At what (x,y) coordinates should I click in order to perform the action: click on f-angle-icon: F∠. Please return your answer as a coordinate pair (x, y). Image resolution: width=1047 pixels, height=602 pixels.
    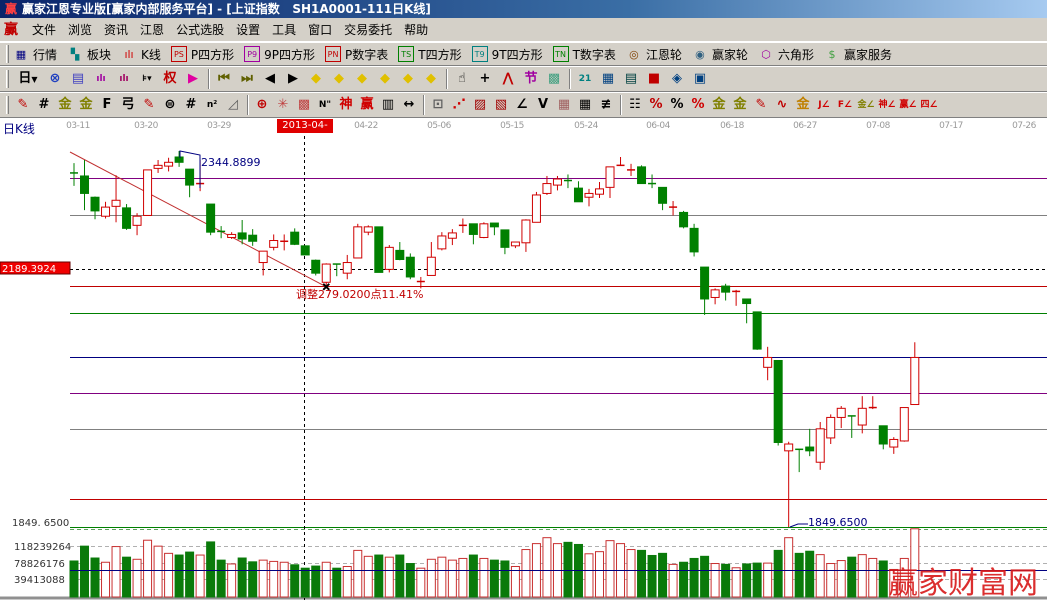
    Looking at the image, I should click on (845, 105).